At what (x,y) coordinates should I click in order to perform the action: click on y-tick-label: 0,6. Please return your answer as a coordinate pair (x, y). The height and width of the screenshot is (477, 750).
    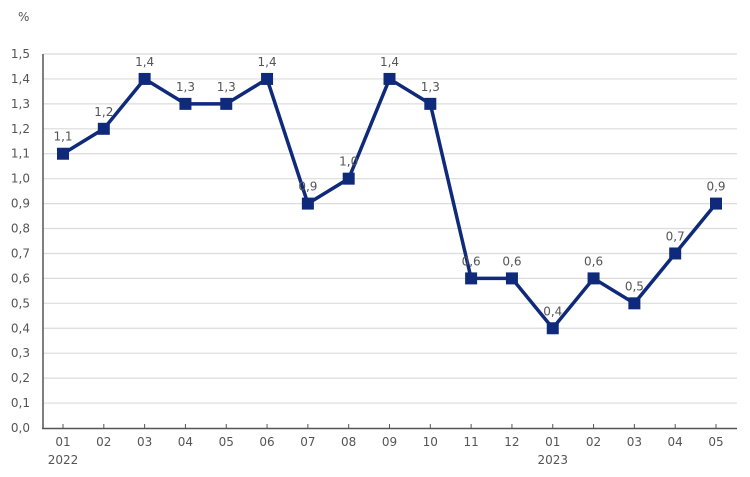
    Looking at the image, I should click on (20, 278).